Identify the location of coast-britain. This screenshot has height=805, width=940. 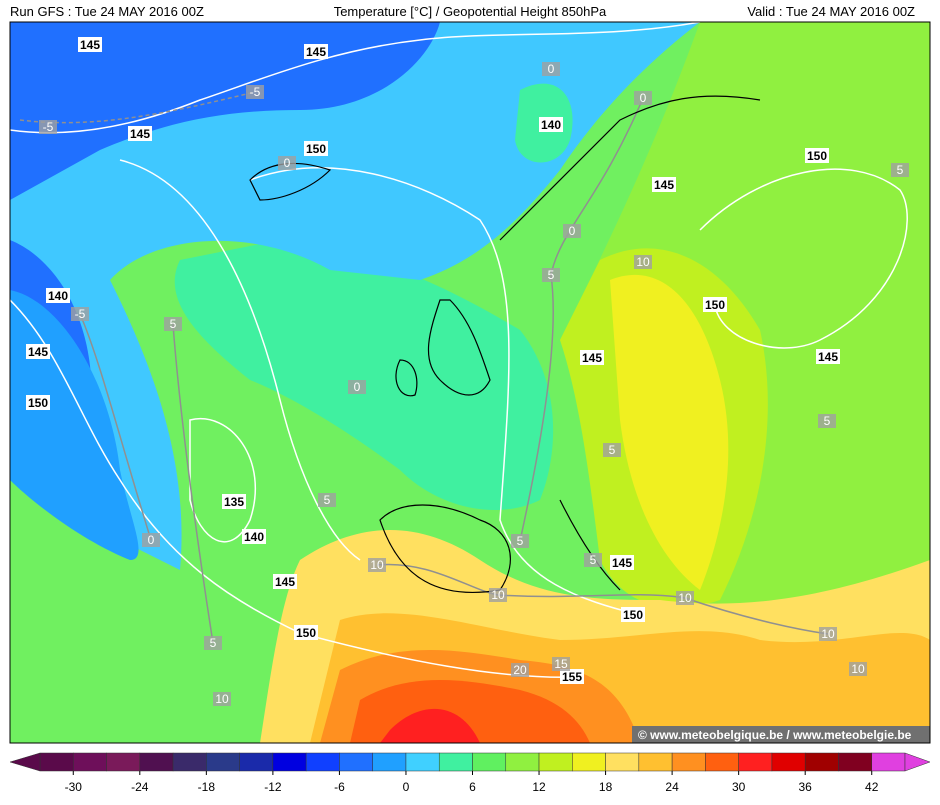
(459, 347).